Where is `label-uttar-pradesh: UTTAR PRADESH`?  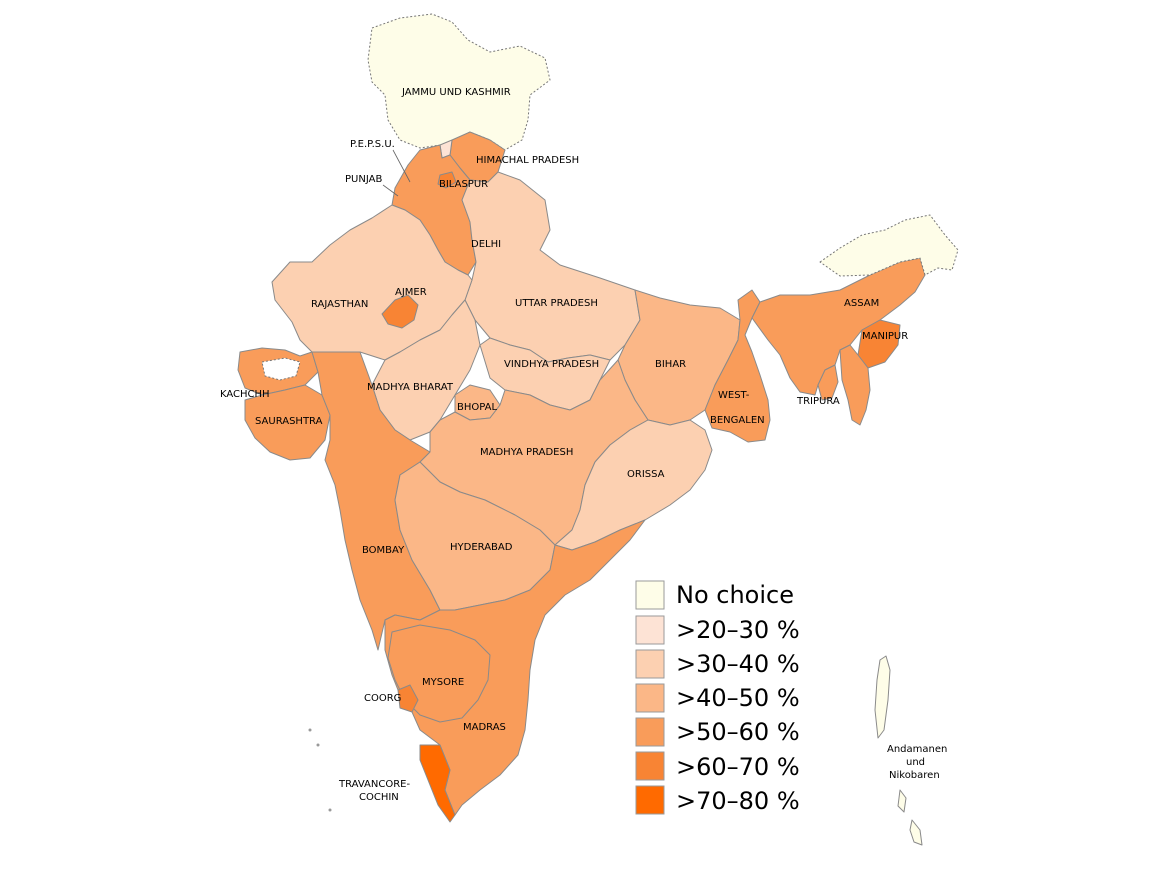
label-uttar-pradesh: UTTAR PRADESH is located at coordinates (556, 303).